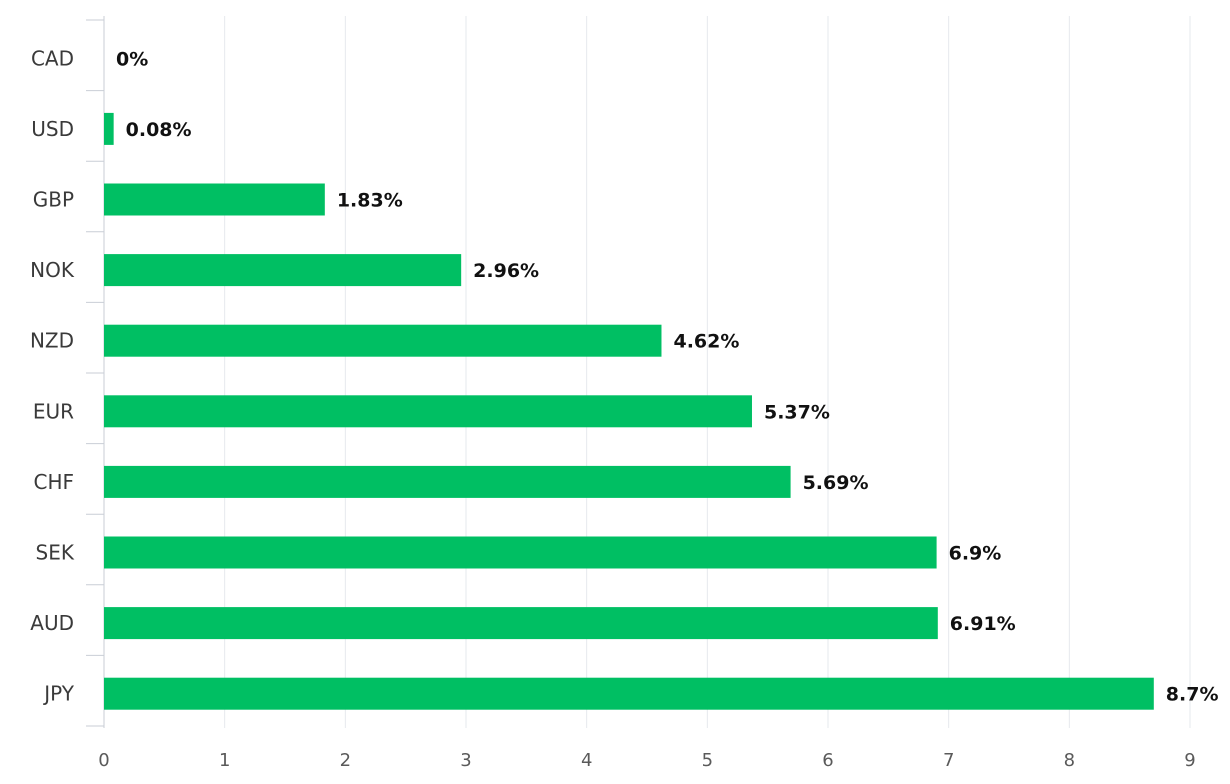  I want to click on category-label: USD, so click(52, 129).